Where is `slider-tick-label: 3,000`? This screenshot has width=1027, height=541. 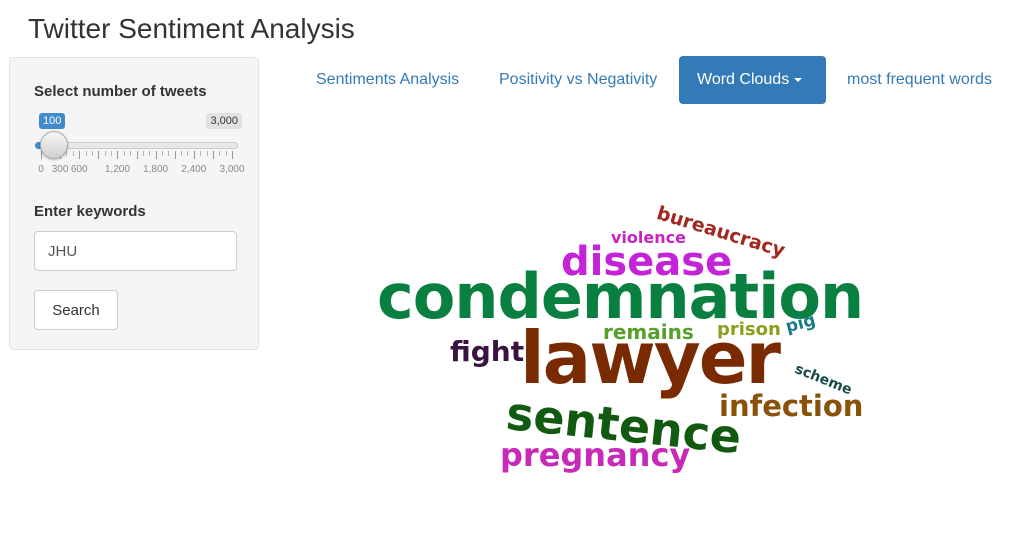 slider-tick-label: 3,000 is located at coordinates (232, 169).